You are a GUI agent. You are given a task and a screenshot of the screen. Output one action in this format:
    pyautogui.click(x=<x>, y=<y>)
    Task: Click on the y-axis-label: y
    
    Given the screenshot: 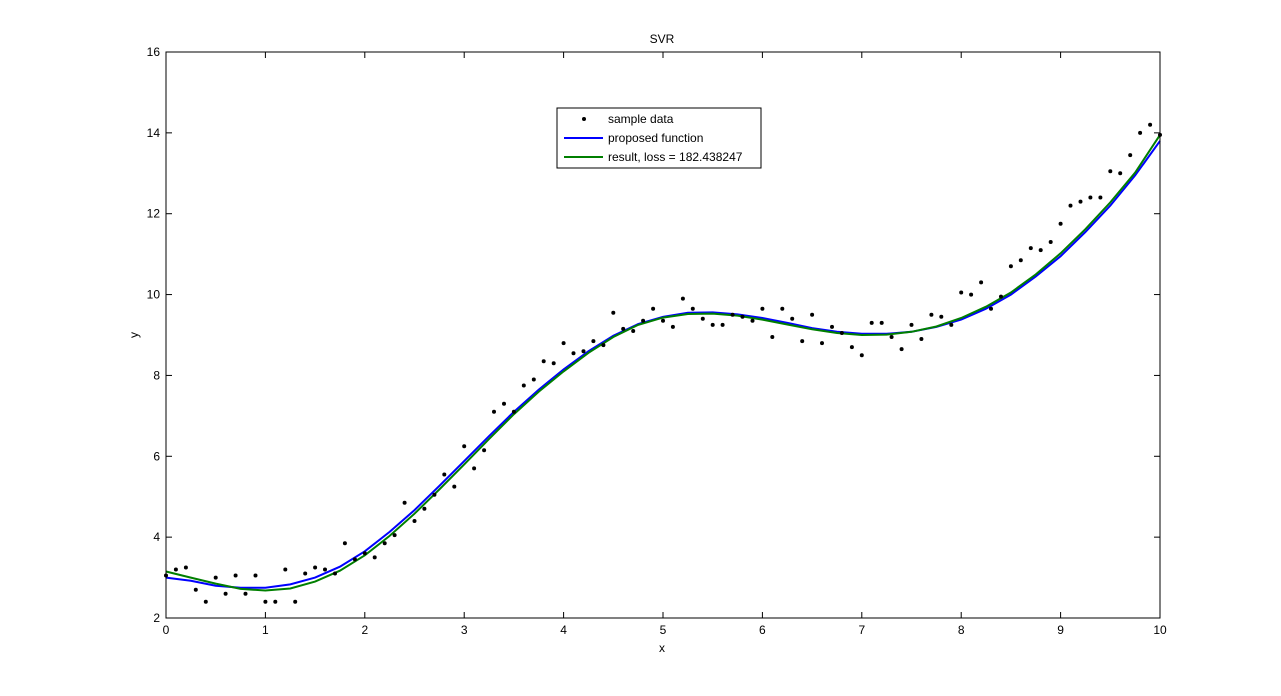 What is the action you would take?
    pyautogui.click(x=134, y=335)
    